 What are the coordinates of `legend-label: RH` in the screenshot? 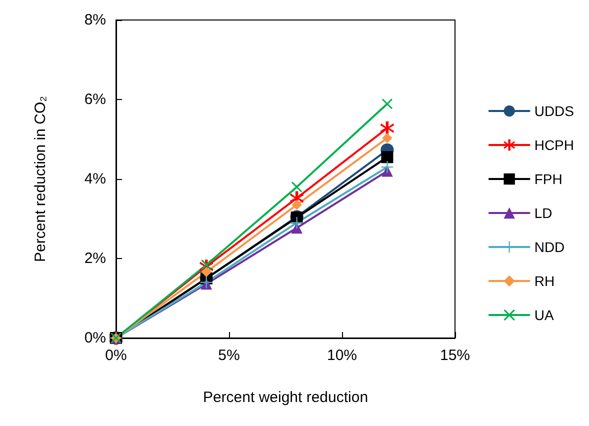 It's located at (544, 281).